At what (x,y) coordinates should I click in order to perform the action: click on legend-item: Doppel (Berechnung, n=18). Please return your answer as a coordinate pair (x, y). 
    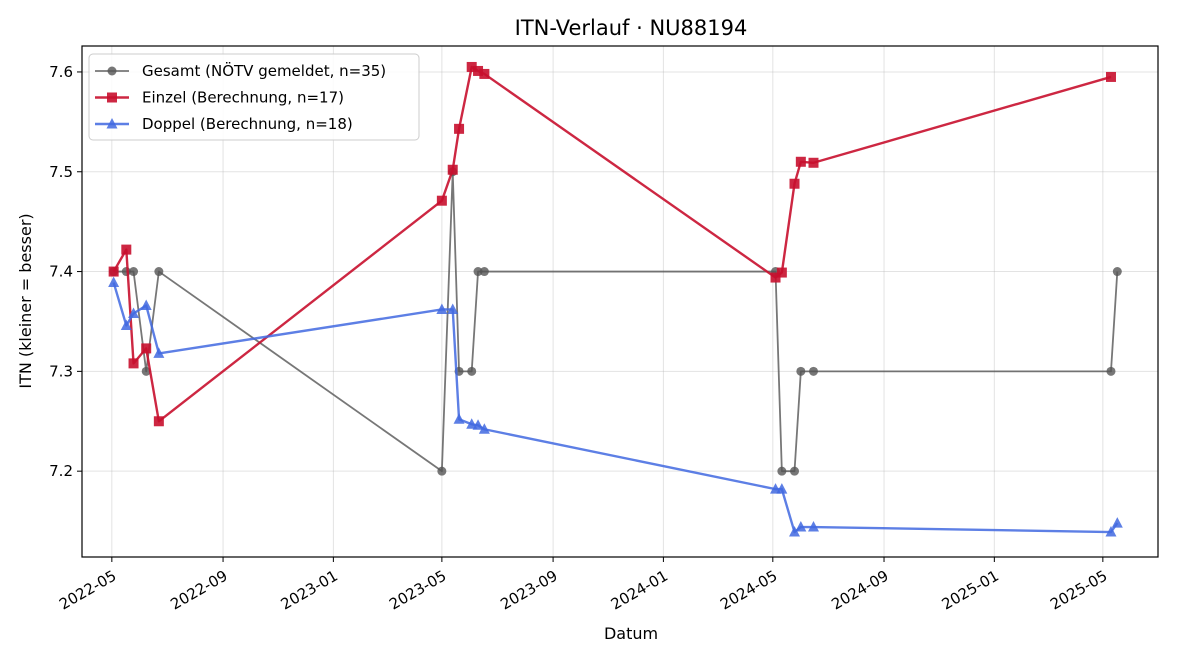
    Looking at the image, I should click on (224, 124).